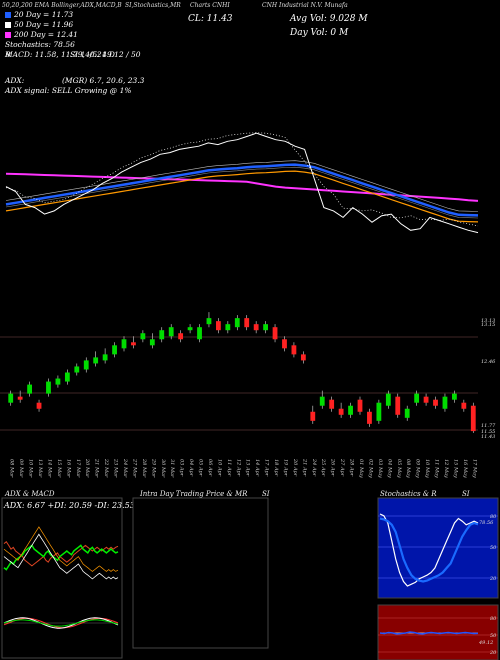 This screenshot has height=660, width=500. I want to click on day-vol-label: Day Vol: 0 M, so click(319, 33).